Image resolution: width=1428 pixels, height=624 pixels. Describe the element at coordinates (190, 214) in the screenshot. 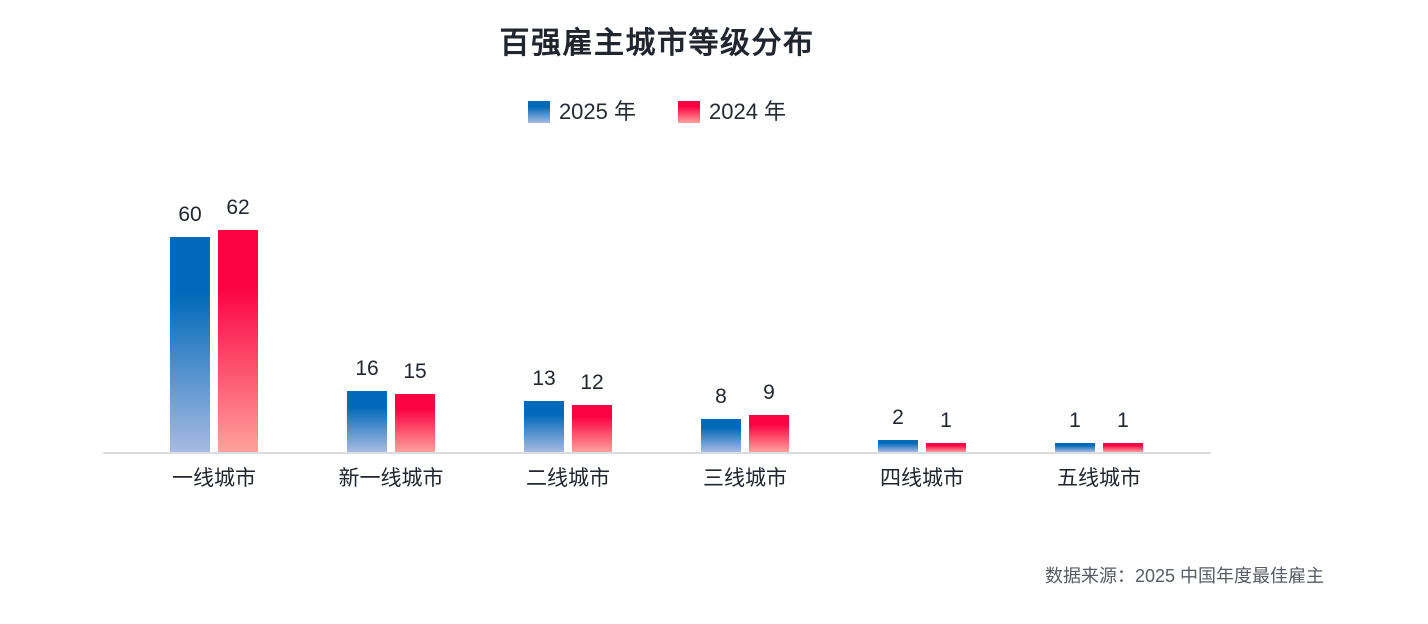

I see `value-label: 60` at that location.